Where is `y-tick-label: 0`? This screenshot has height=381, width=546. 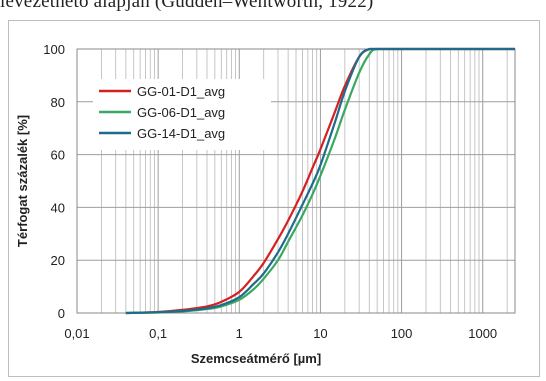
y-tick-label: 0 is located at coordinates (61, 313).